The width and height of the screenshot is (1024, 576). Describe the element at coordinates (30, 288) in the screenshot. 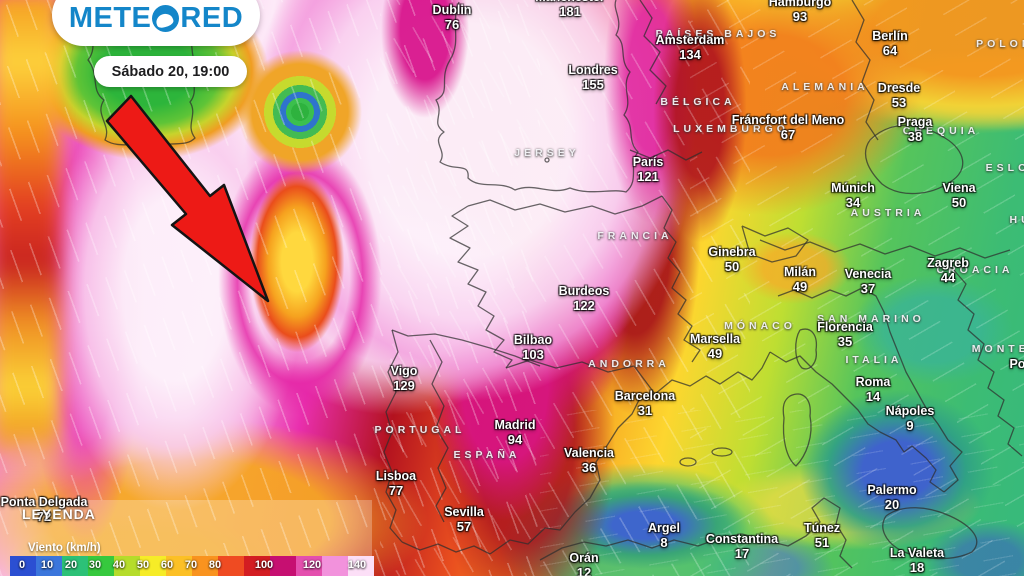

I see `heatmap-left-band` at that location.